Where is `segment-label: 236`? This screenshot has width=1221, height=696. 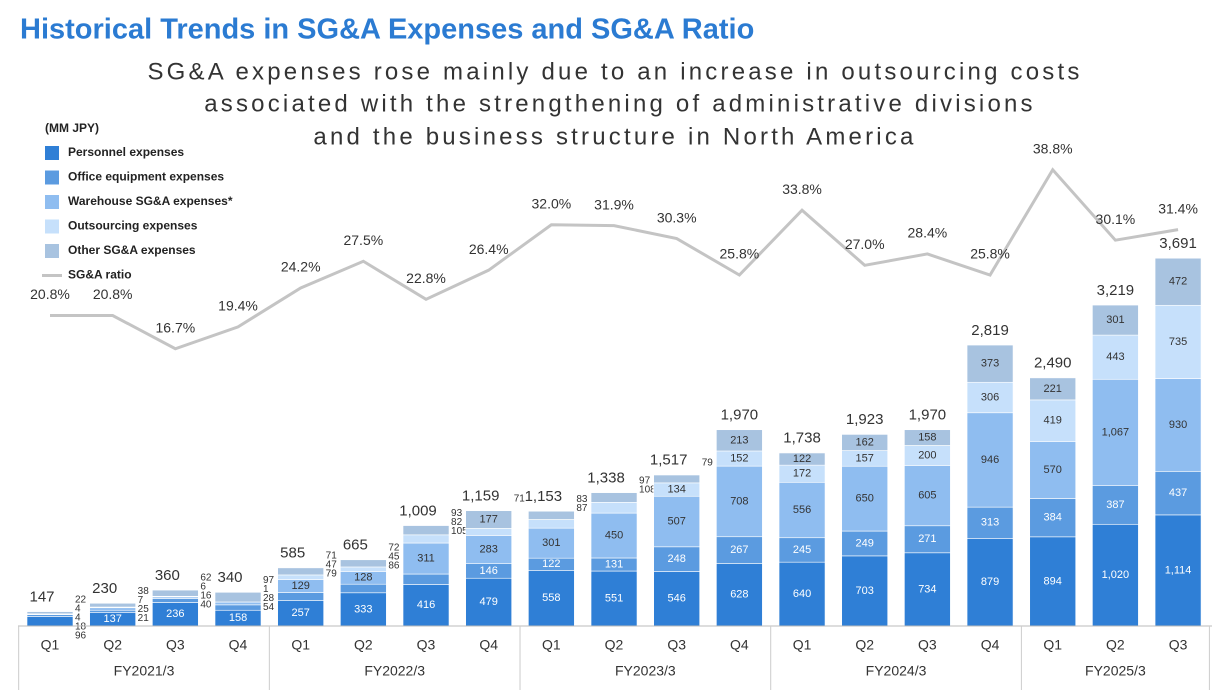 segment-label: 236 is located at coordinates (175, 614).